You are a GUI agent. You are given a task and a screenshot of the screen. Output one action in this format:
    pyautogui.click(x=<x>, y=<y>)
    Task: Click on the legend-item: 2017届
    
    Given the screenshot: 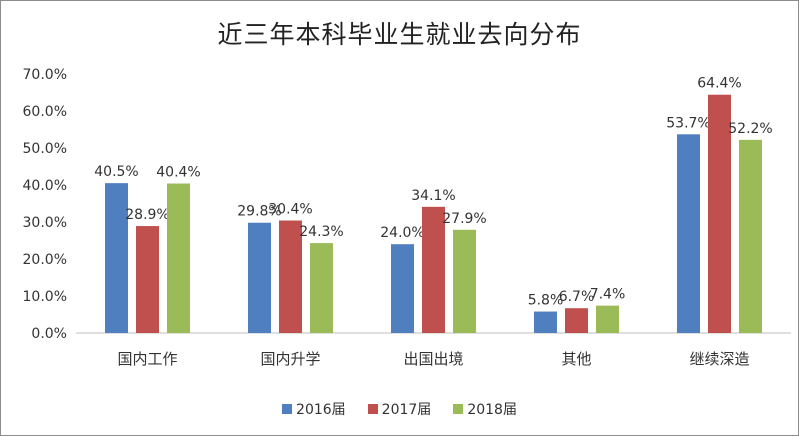 What is the action you would take?
    pyautogui.click(x=399, y=409)
    